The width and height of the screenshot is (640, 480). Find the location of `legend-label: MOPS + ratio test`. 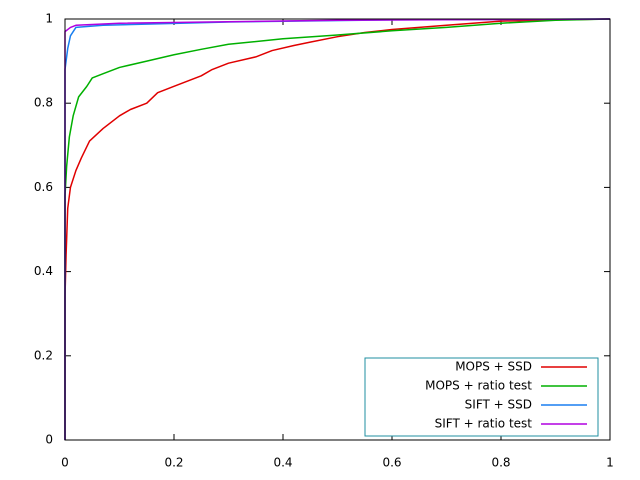

legend-label: MOPS + ratio test is located at coordinates (478, 386).